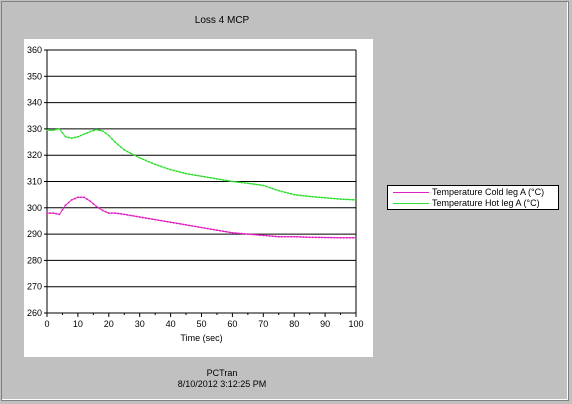 Image resolution: width=572 pixels, height=404 pixels. I want to click on x-tick-label-100: 100, so click(355, 324).